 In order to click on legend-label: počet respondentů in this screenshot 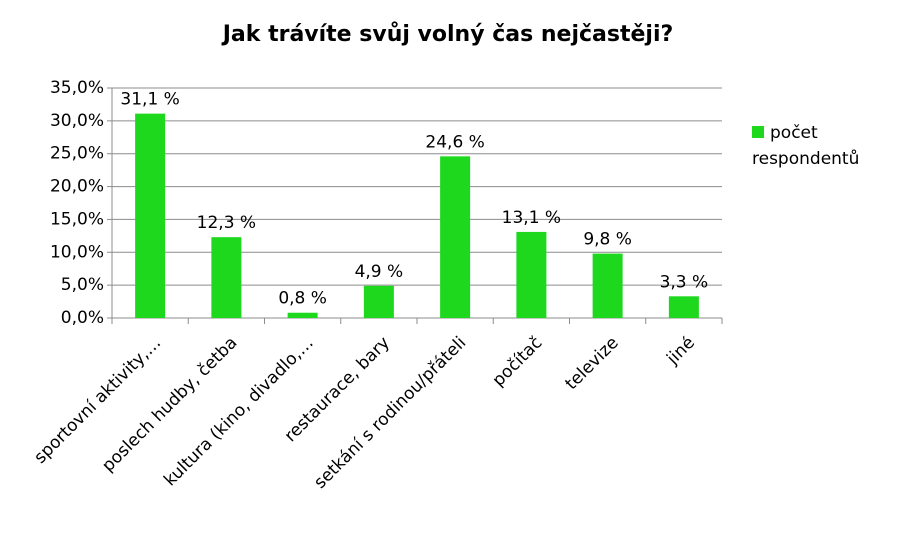, I will do `click(806, 146)`.